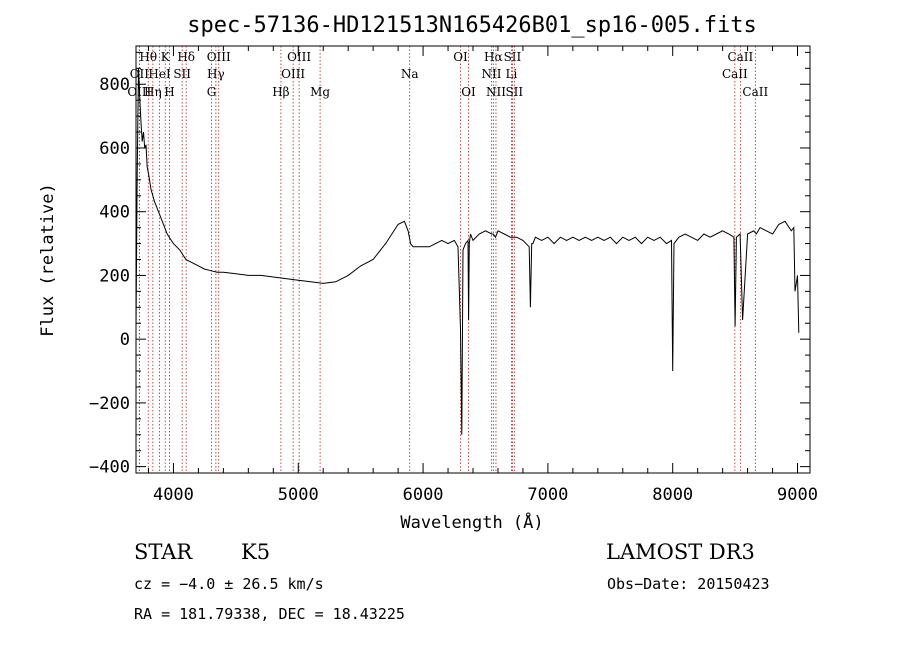  I want to click on line-label-19: Hα, so click(493, 57).